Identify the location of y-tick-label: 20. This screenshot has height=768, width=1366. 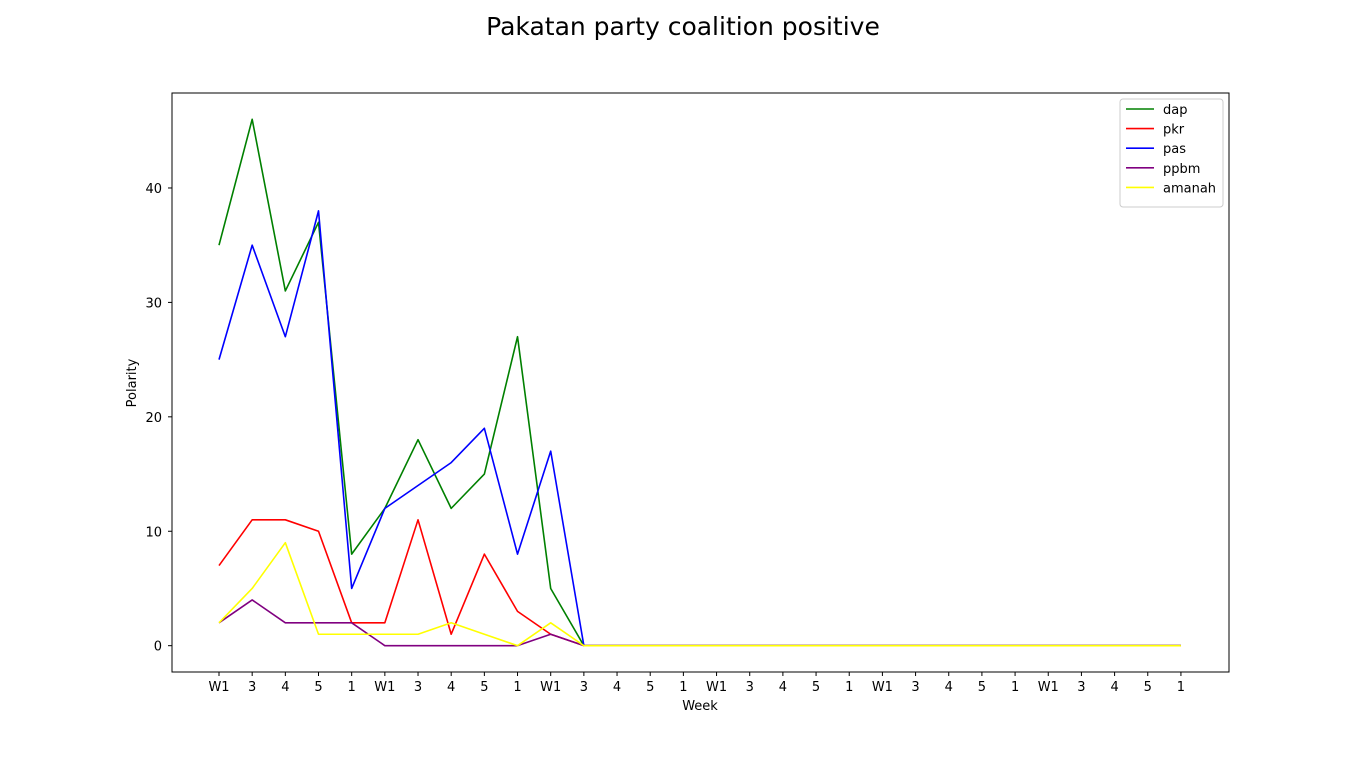
(153, 418).